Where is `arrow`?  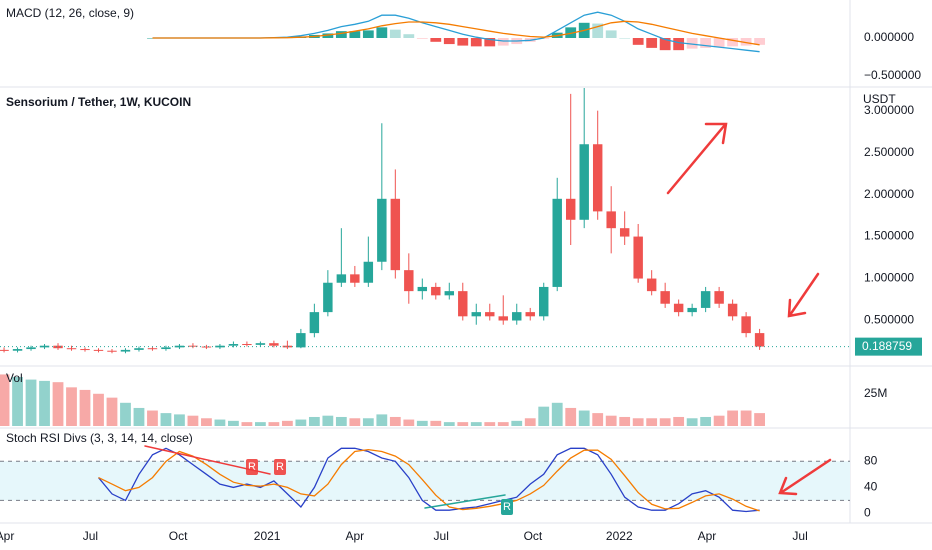 arrow is located at coordinates (805, 477).